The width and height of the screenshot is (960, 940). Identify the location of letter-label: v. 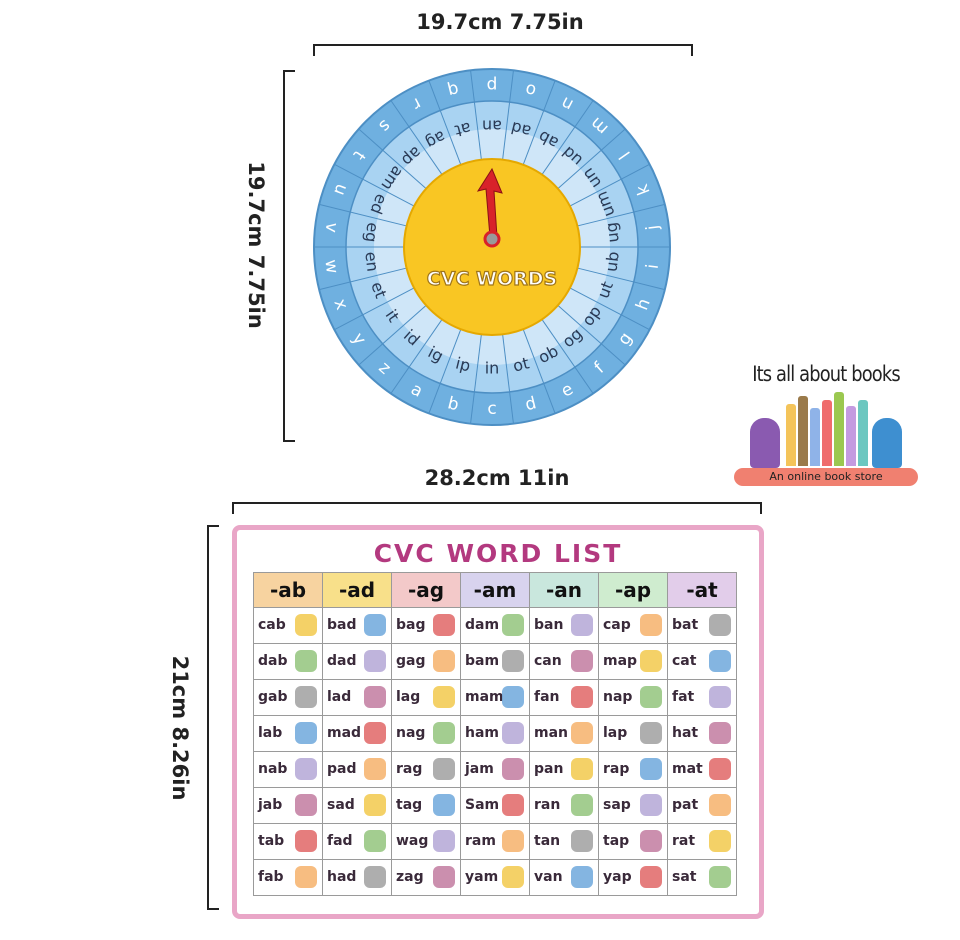
(331, 227).